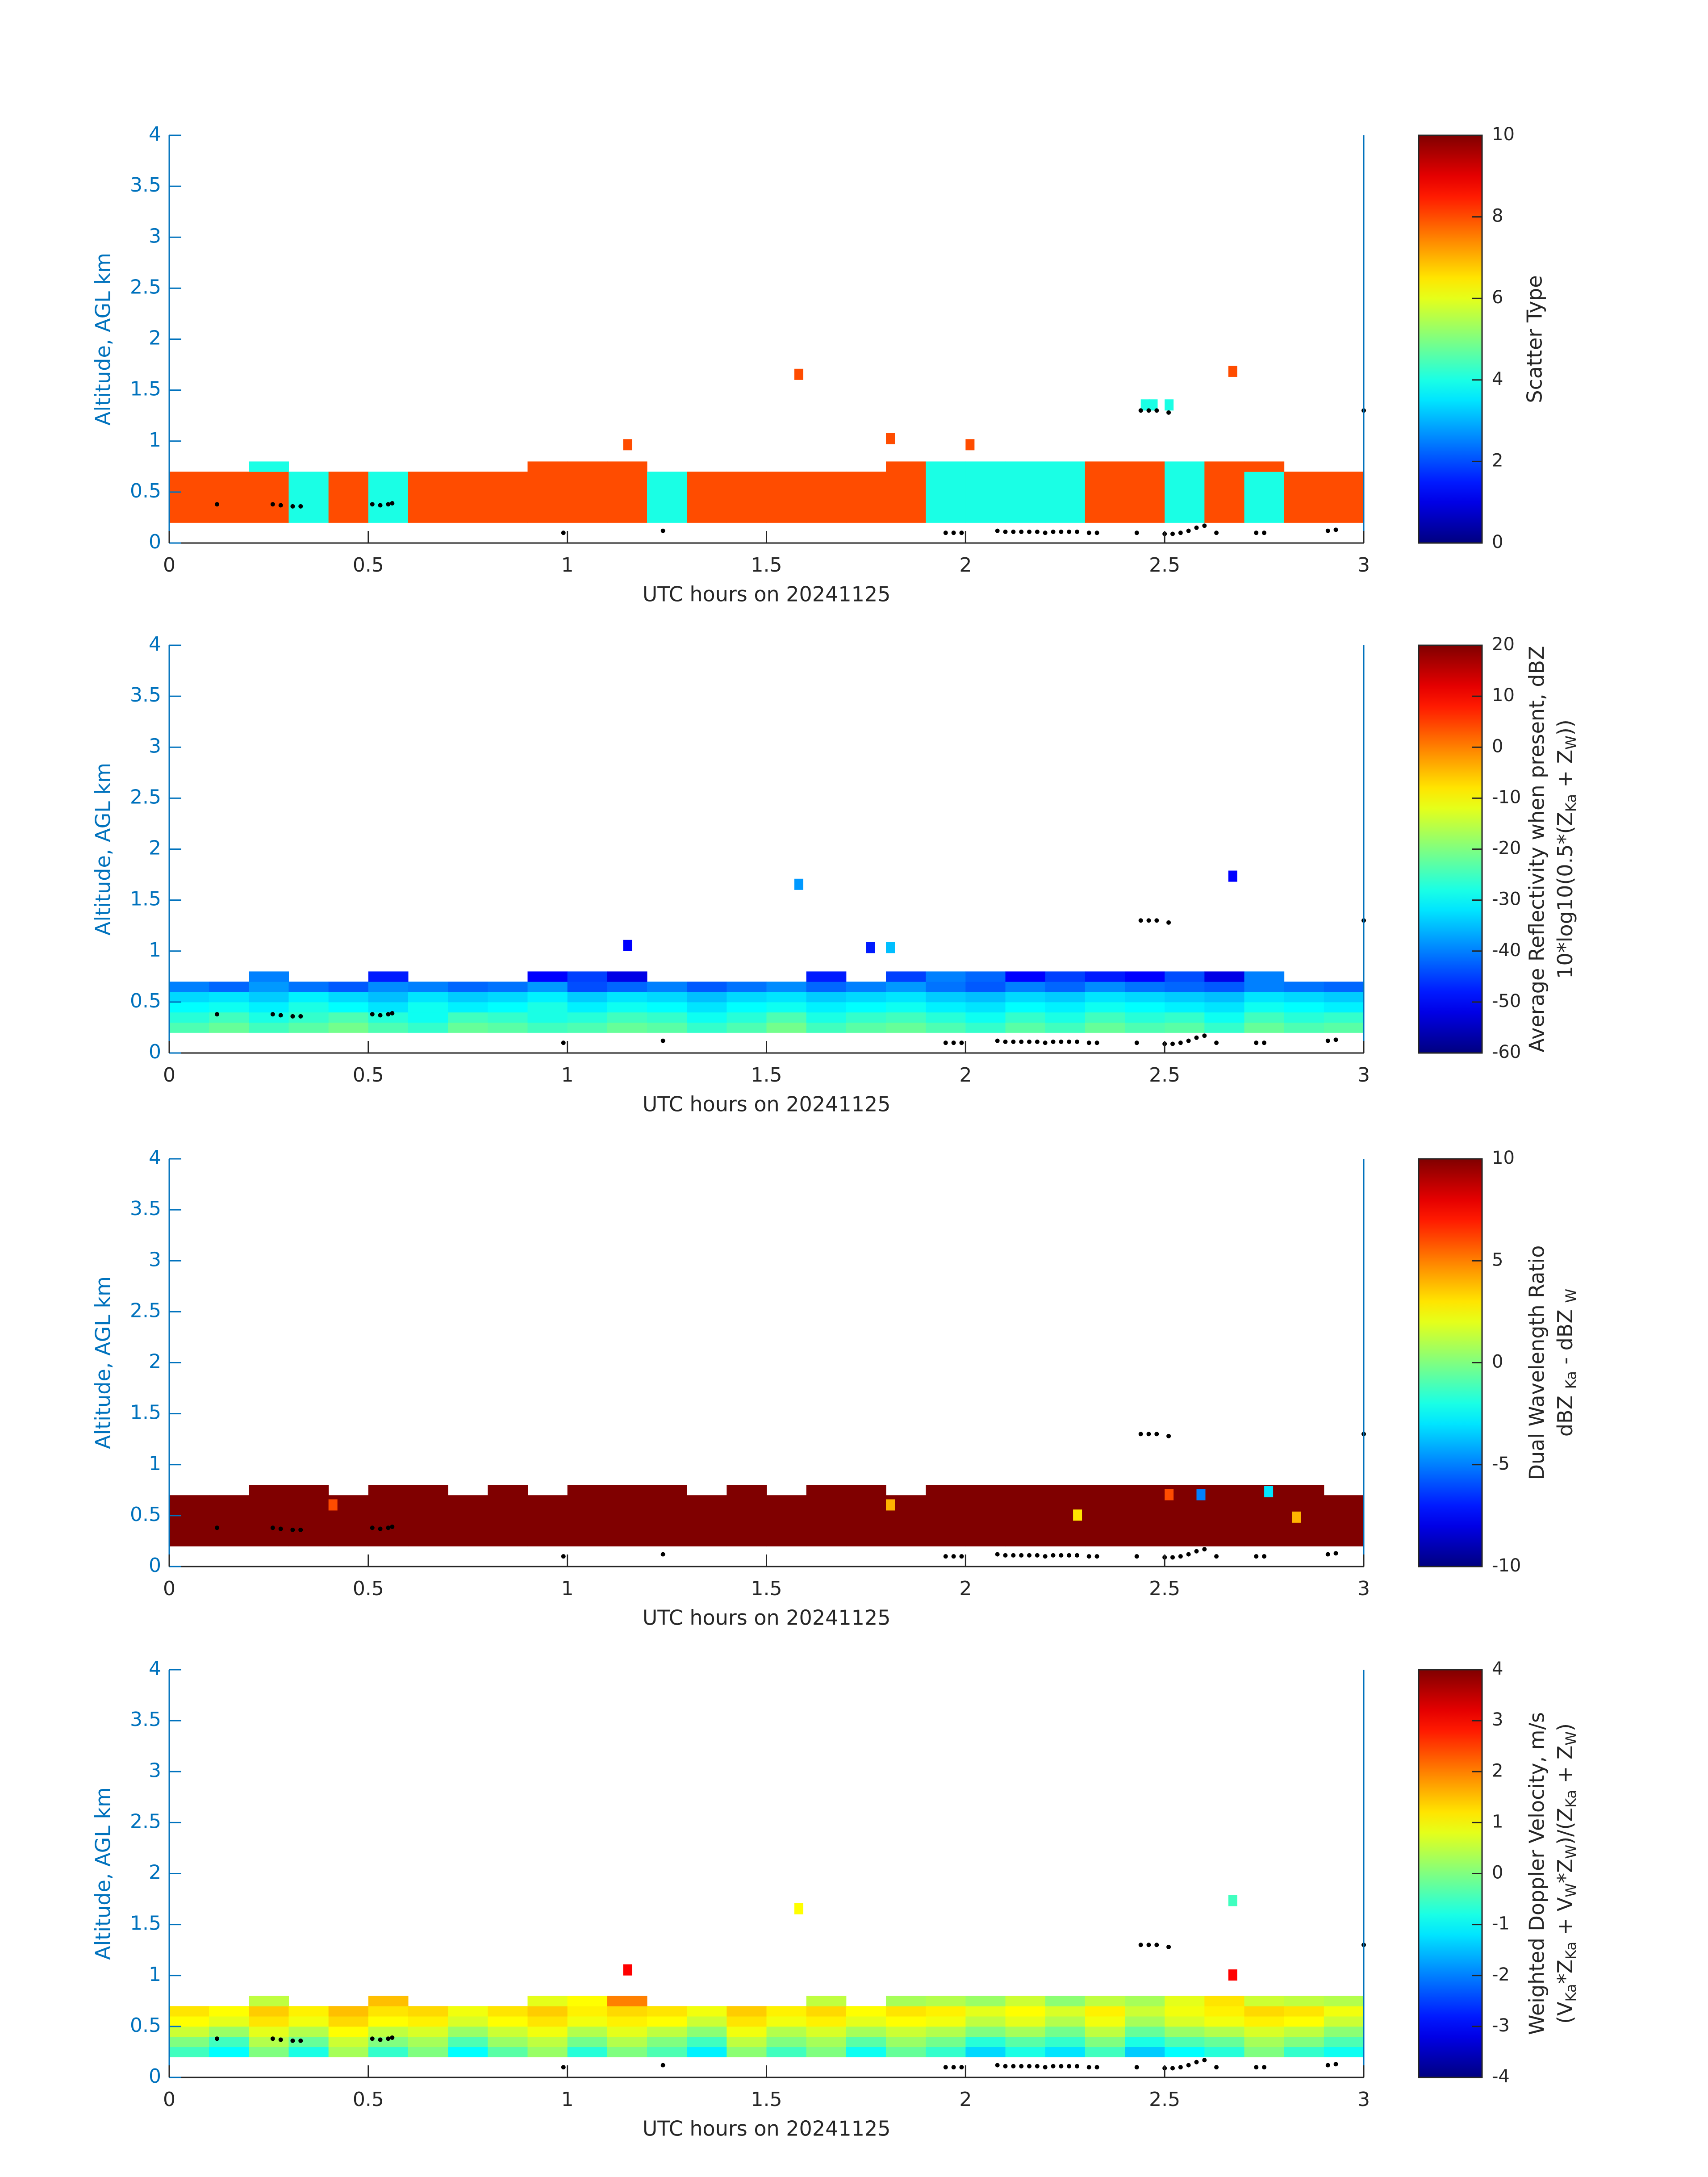 This screenshot has width=1708, height=2177. I want to click on colorbar-tick-label: 8, so click(1497, 216).